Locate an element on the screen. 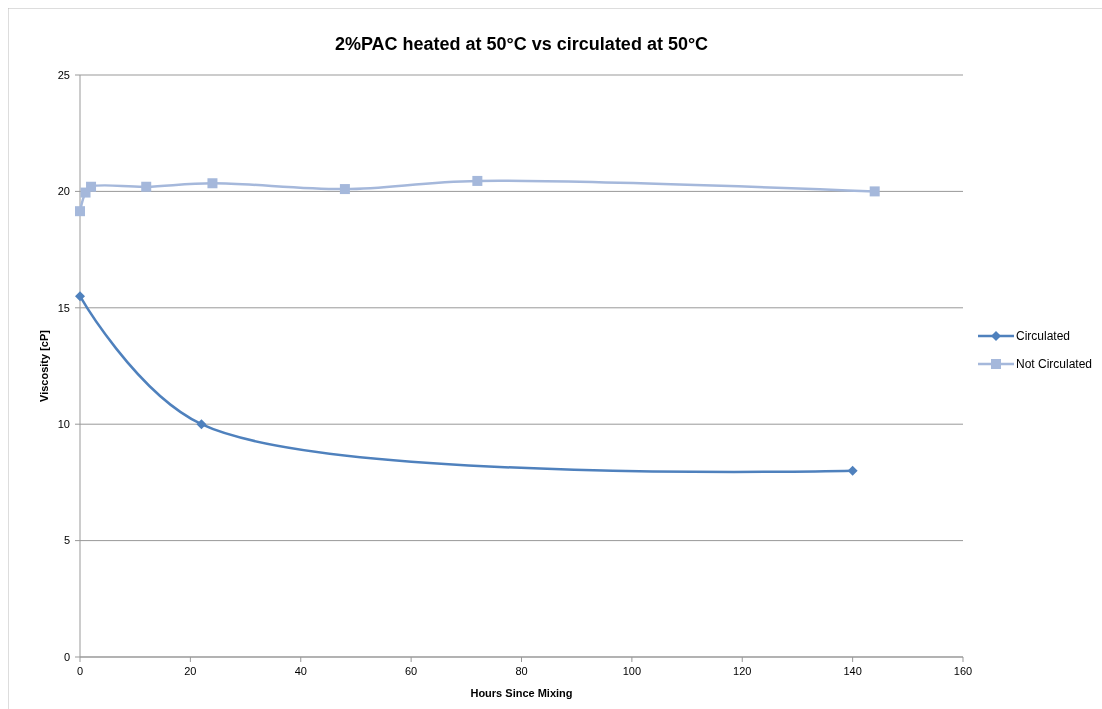  y-tick-label: 20 is located at coordinates (63, 191).